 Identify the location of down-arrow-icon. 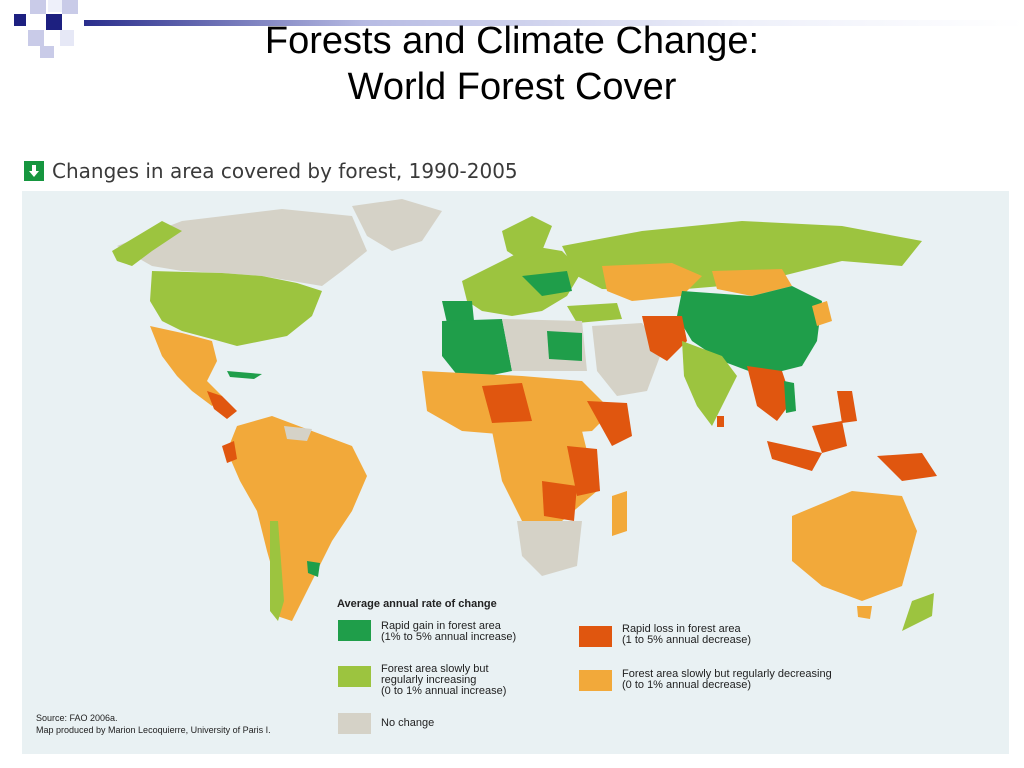
(34, 171).